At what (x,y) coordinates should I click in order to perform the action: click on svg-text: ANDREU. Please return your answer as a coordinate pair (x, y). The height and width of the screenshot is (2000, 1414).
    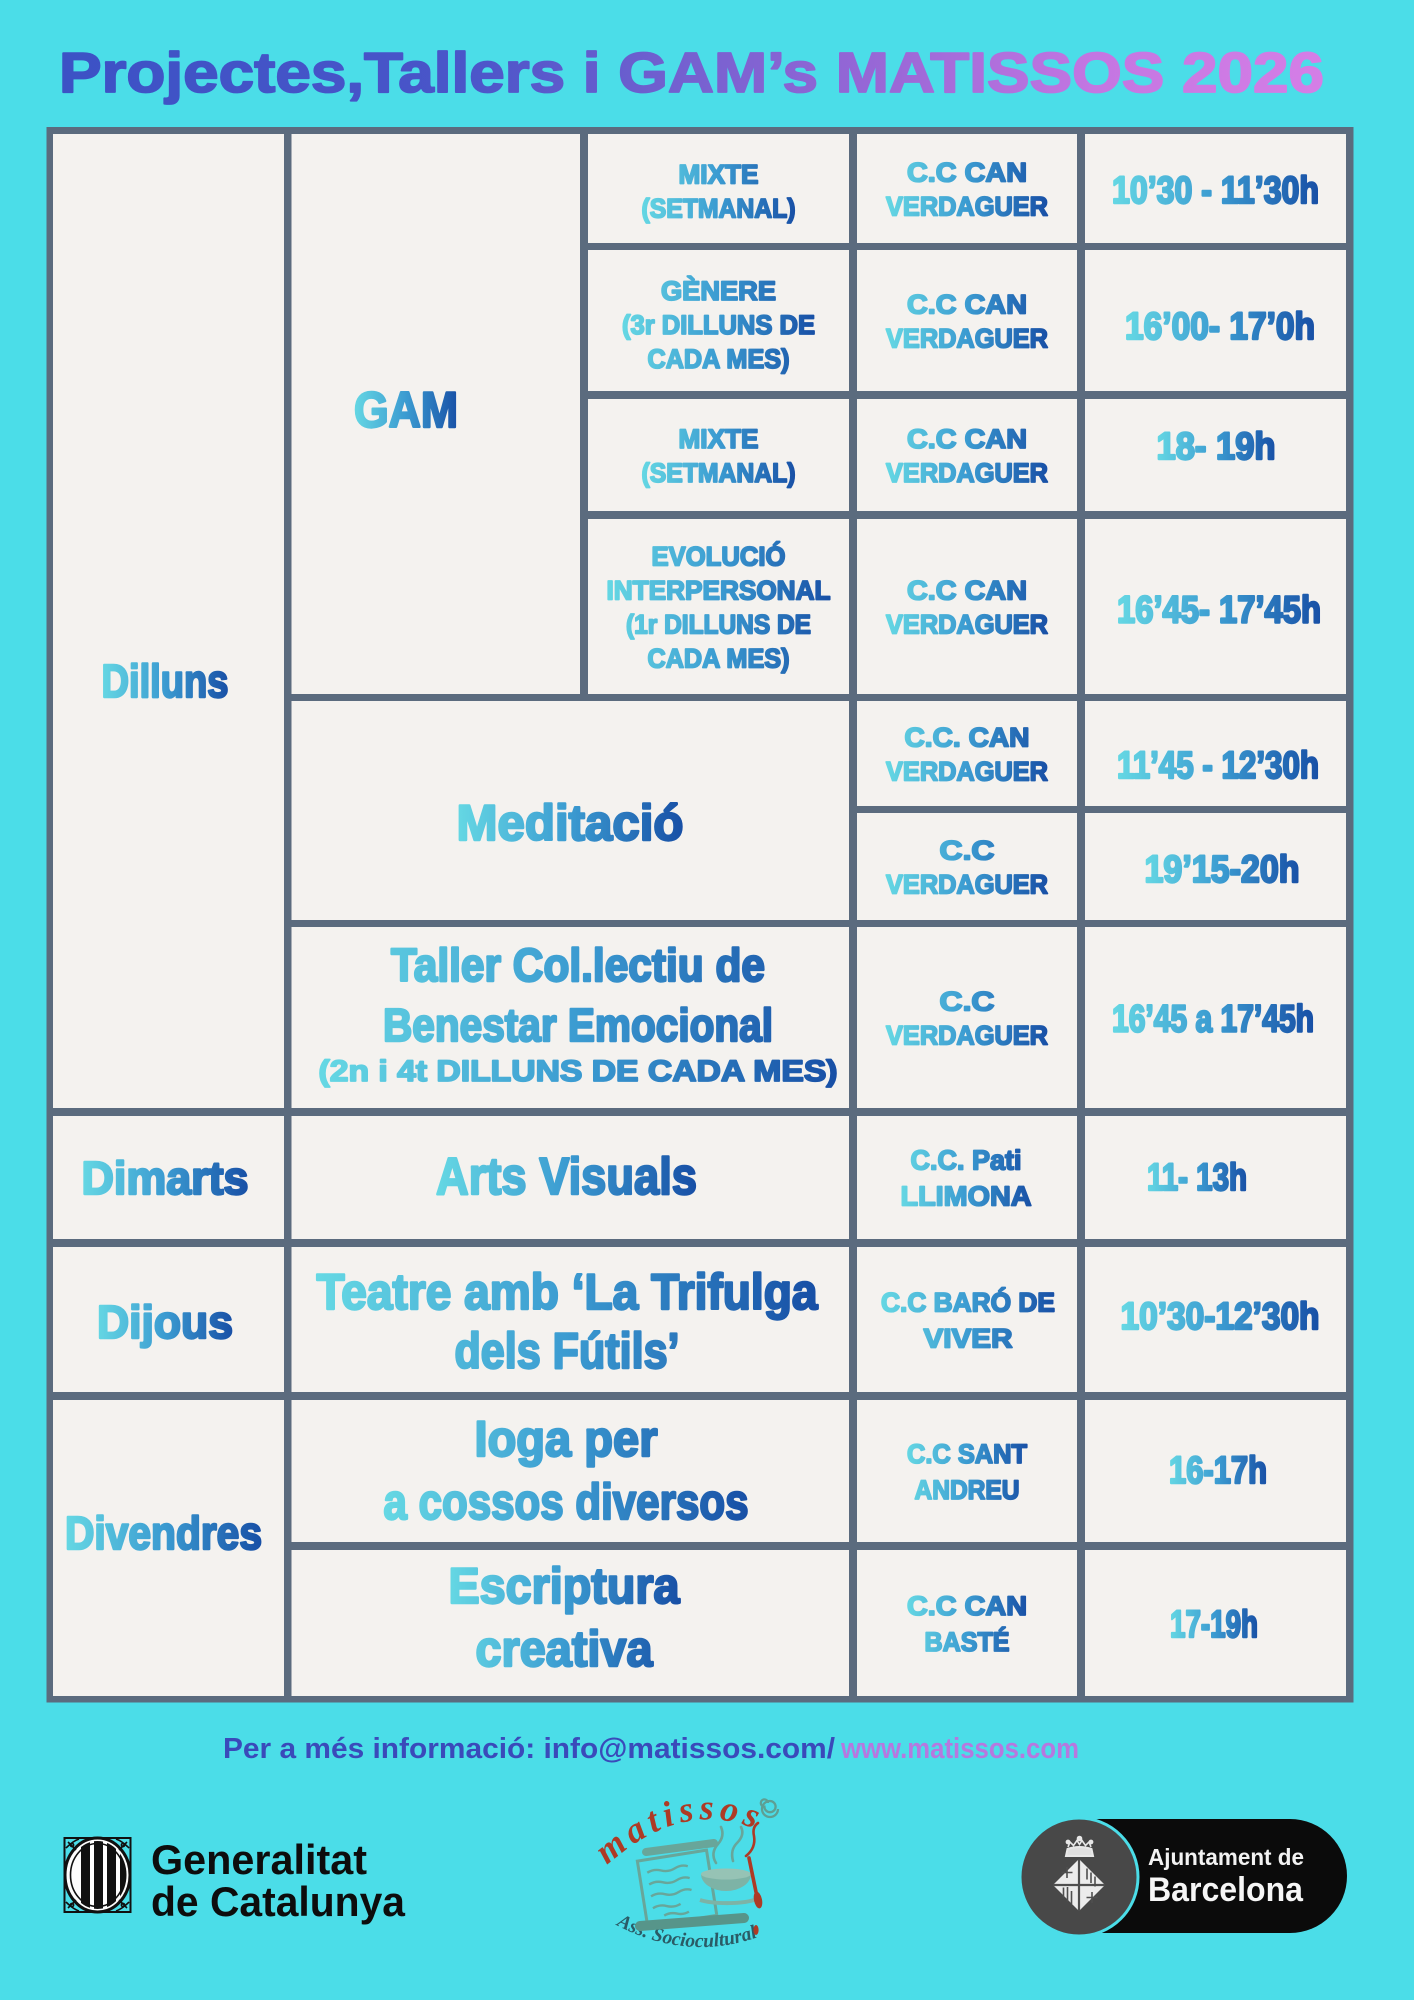
    Looking at the image, I should click on (967, 1490).